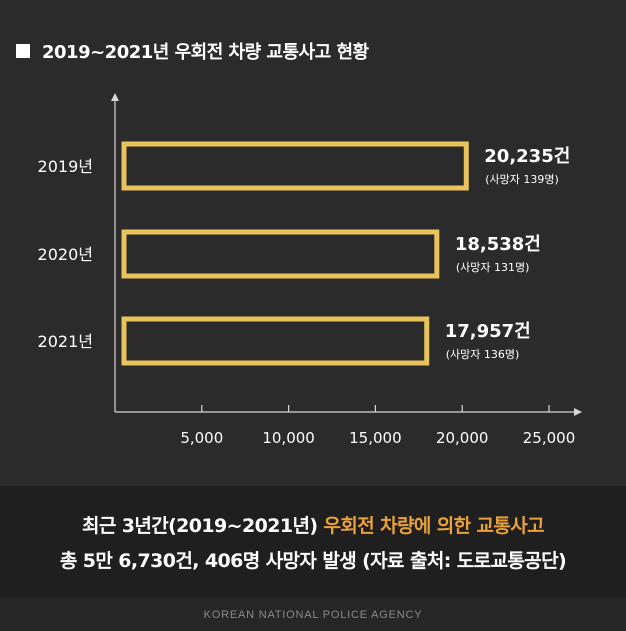 Image resolution: width=626 pixels, height=631 pixels. I want to click on x-tick-label: 25,000, so click(549, 438).